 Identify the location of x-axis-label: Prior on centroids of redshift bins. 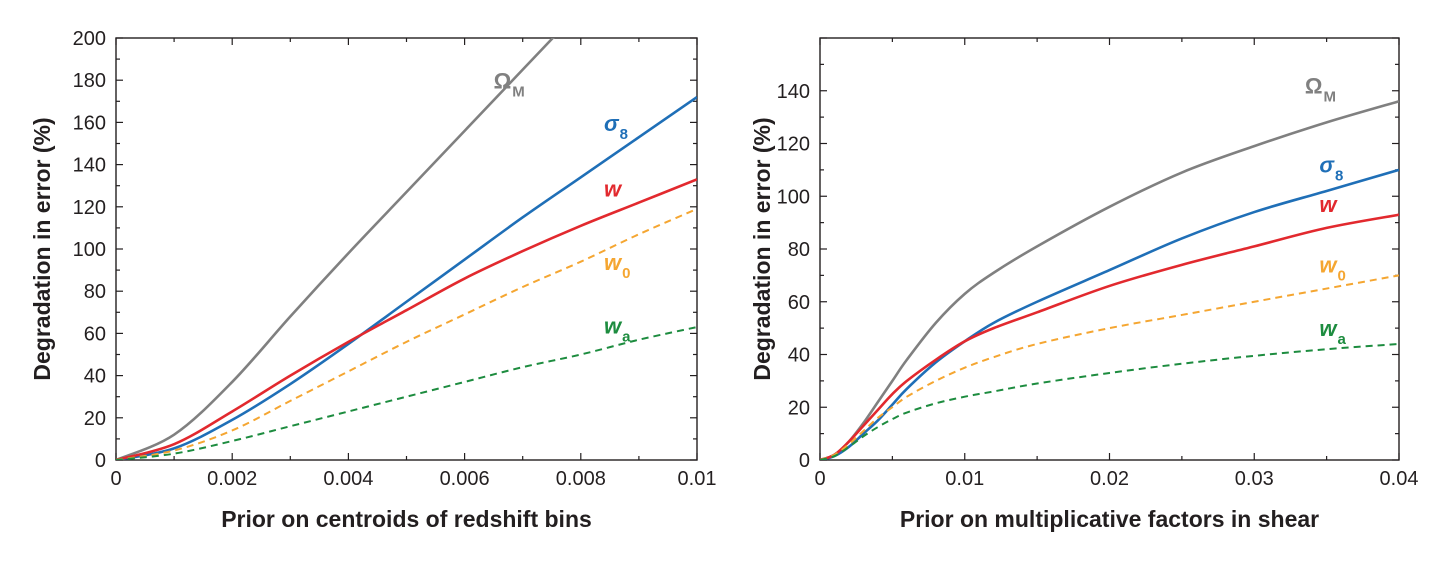
(406, 519).